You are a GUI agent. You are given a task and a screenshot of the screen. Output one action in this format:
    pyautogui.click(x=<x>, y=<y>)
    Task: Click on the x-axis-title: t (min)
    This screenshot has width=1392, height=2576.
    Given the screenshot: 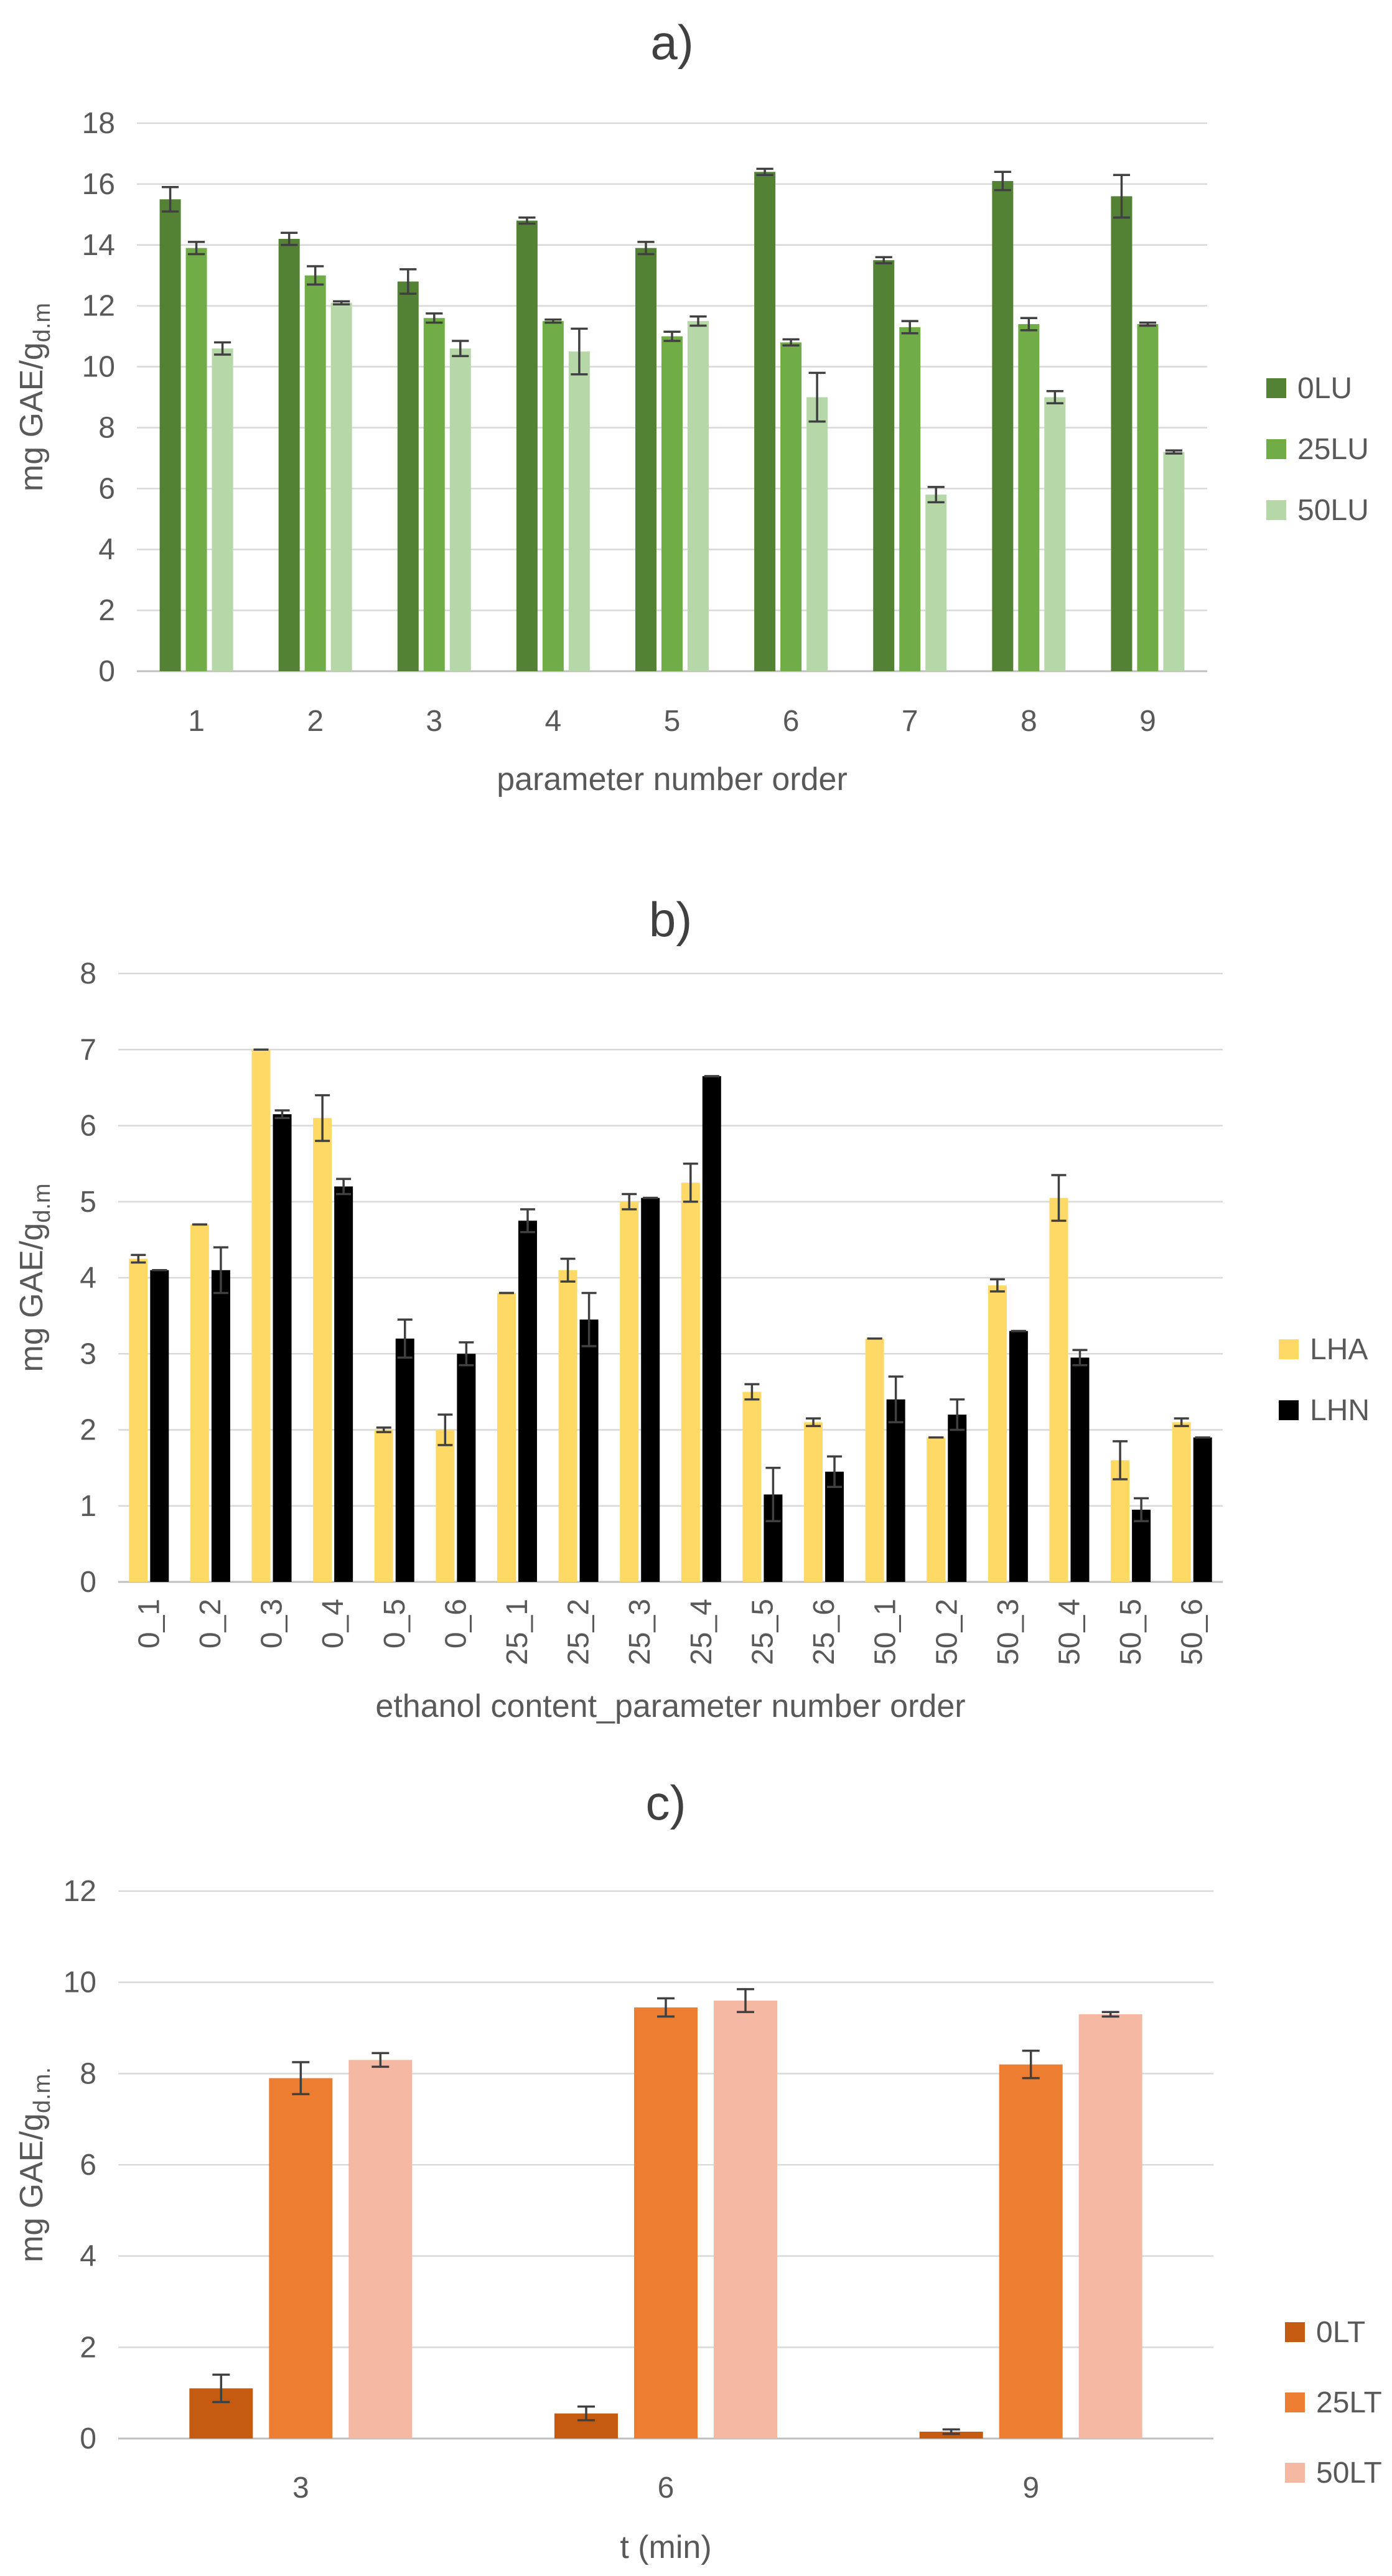 What is the action you would take?
    pyautogui.click(x=665, y=2547)
    